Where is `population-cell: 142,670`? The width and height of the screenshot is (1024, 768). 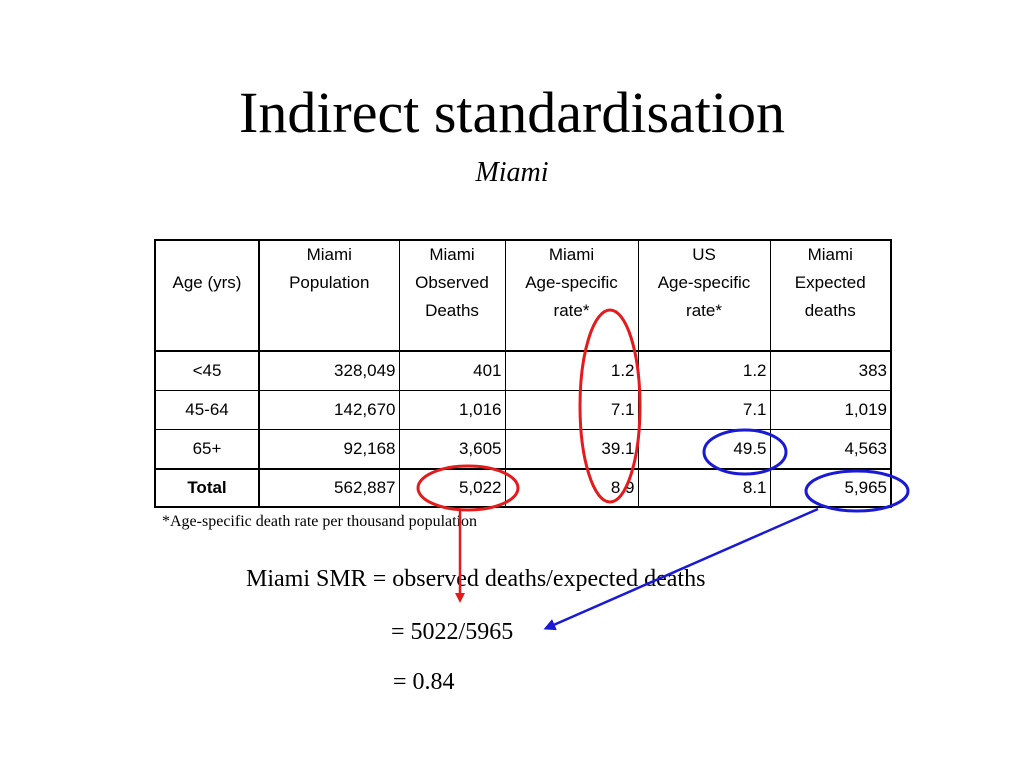
population-cell: 142,670 is located at coordinates (329, 410).